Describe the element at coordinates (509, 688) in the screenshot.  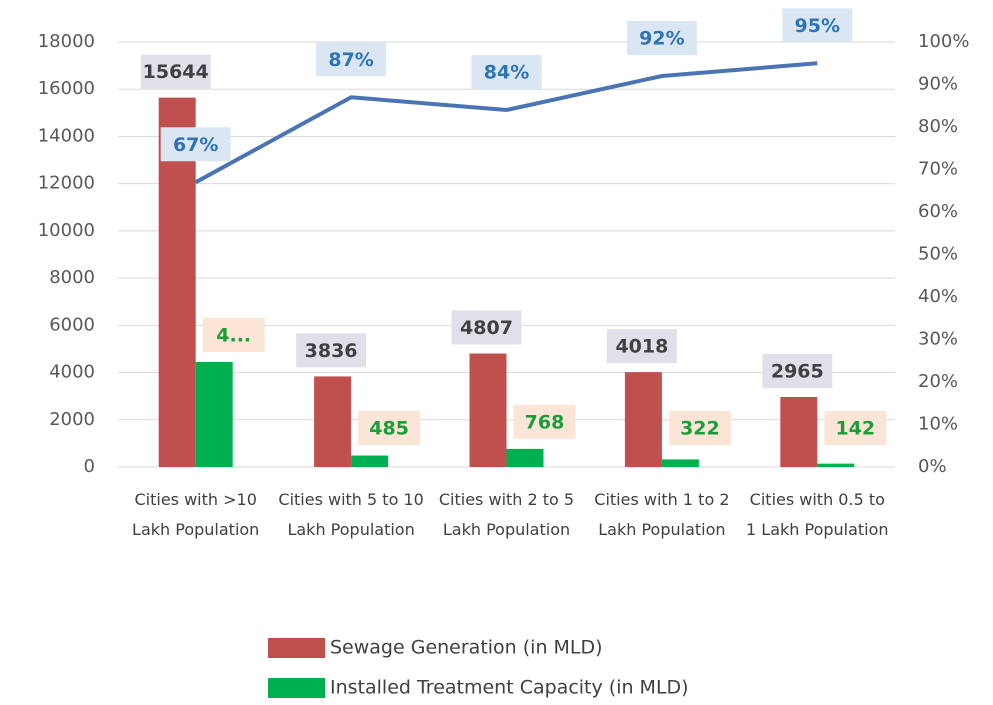
I see `legend-label: Installed Treatment Capacity (in MLD)` at that location.